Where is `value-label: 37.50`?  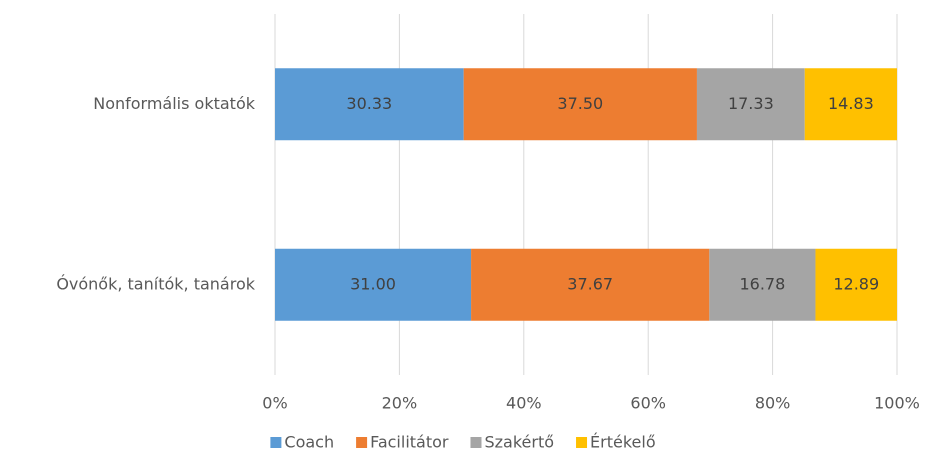 value-label: 37.50 is located at coordinates (580, 103).